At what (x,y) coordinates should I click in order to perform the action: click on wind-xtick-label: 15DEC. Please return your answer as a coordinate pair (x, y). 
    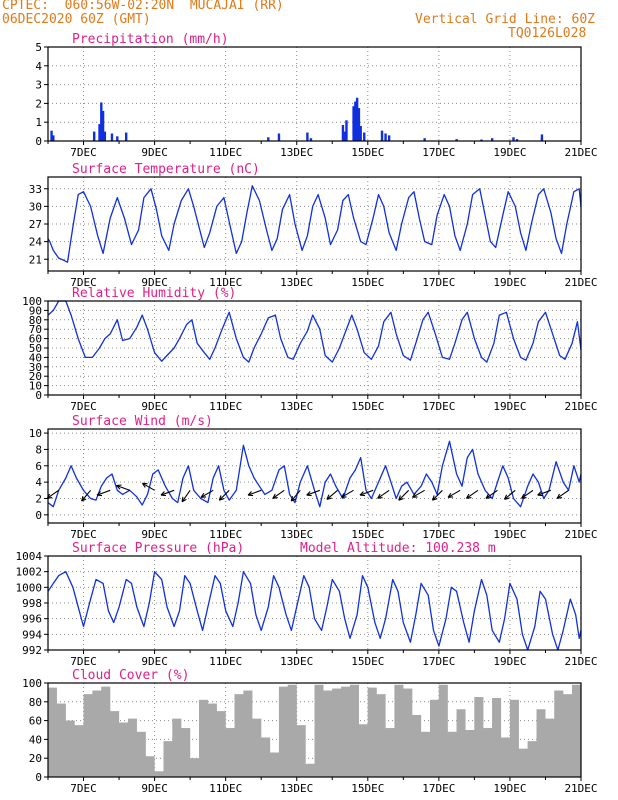
    Looking at the image, I should click on (367, 534).